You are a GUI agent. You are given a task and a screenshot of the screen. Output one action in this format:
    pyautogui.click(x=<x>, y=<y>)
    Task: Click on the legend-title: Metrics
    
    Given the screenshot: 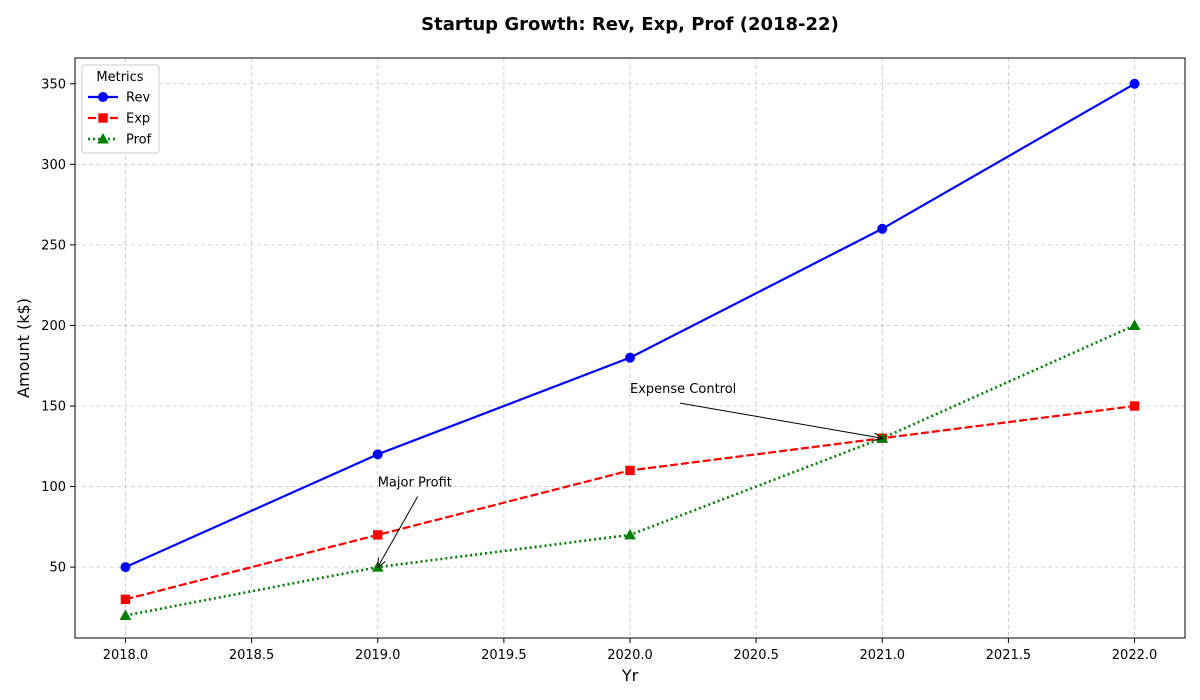 What is the action you would take?
    pyautogui.click(x=119, y=77)
    